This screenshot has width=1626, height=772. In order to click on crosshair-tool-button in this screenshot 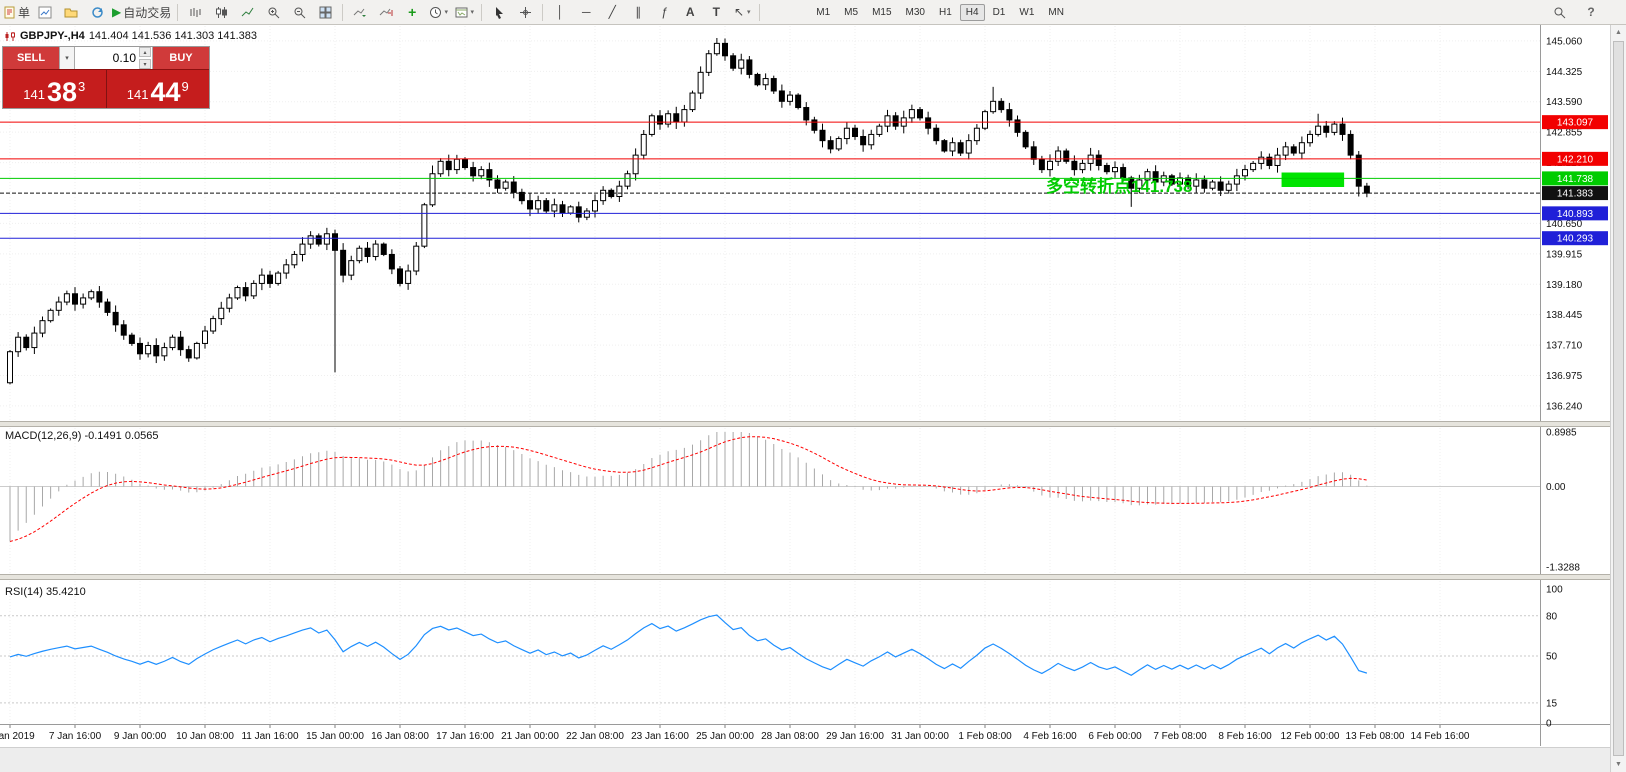, I will do `click(525, 12)`.